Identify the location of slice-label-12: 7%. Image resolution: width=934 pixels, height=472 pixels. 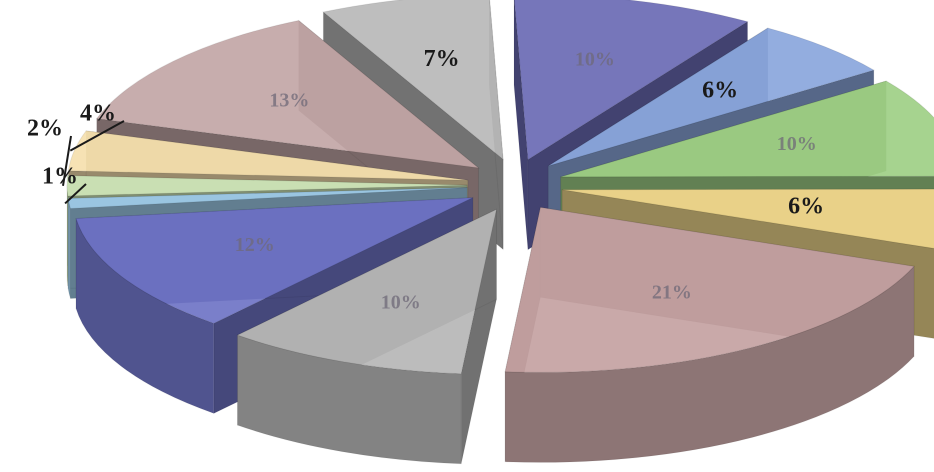
(442, 59).